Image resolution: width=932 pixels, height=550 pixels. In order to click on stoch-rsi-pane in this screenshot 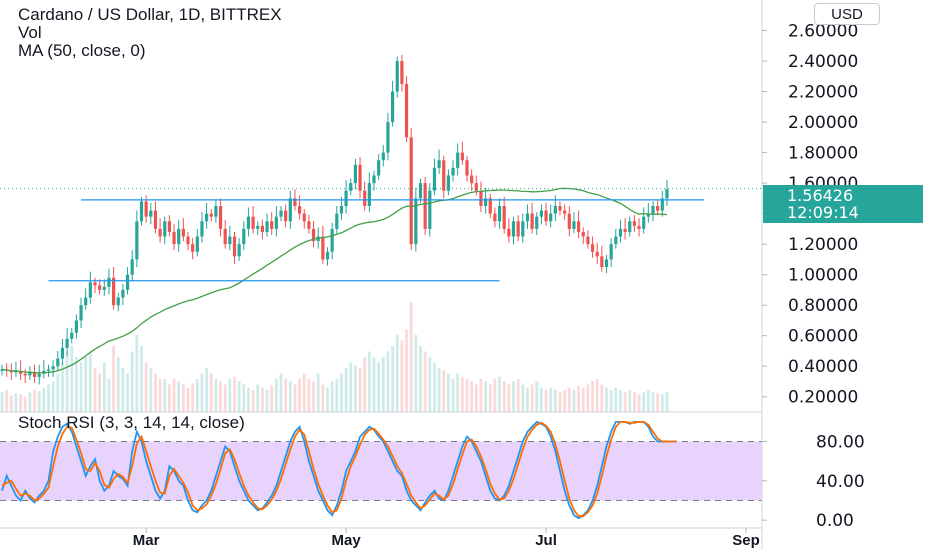, I will do `click(381, 470)`.